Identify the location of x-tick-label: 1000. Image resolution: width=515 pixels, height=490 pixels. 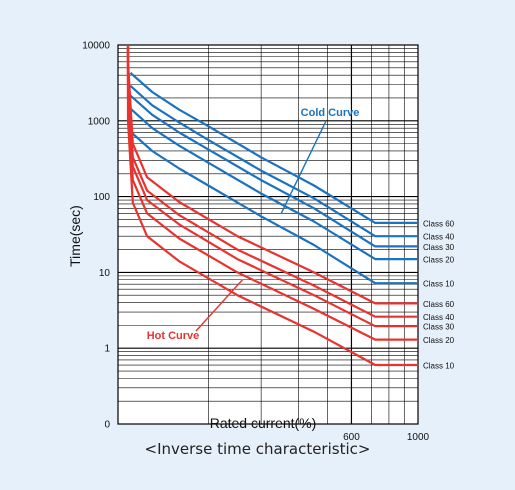
(418, 437).